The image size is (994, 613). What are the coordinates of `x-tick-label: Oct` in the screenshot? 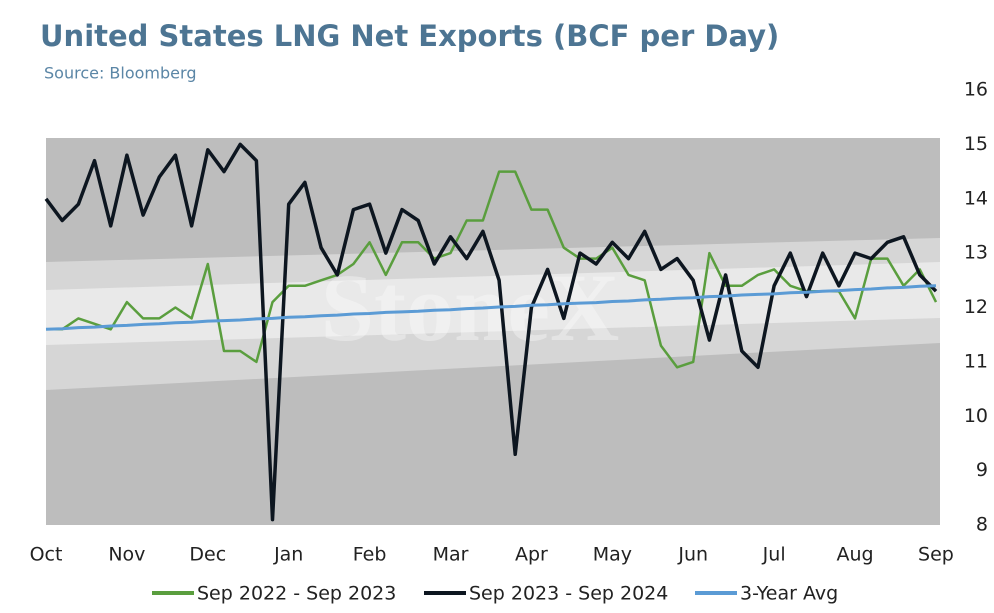 It's located at (46, 555).